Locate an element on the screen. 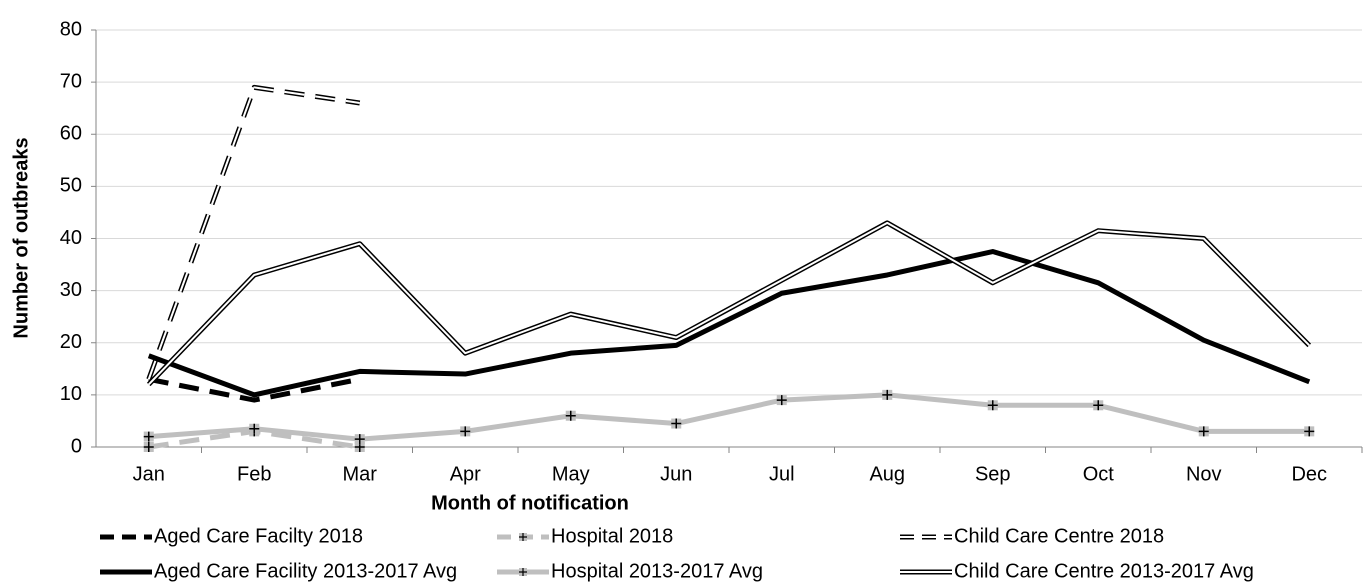  y-tick-label: 60 is located at coordinates (71, 134).